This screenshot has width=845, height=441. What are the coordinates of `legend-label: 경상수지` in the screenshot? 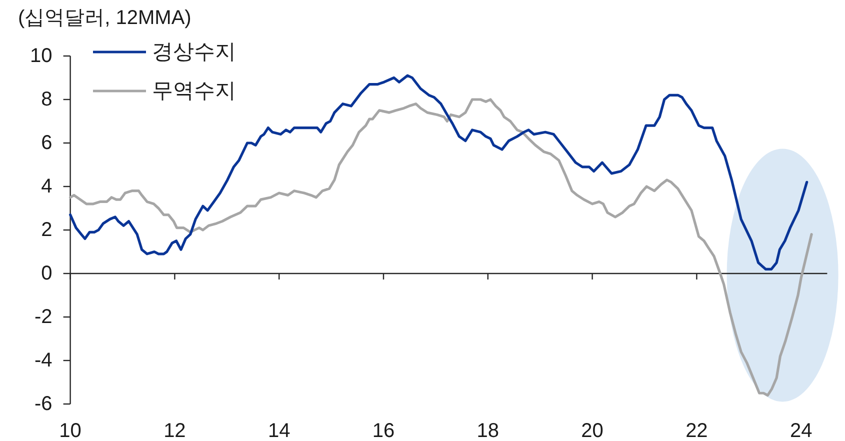 It's located at (194, 52).